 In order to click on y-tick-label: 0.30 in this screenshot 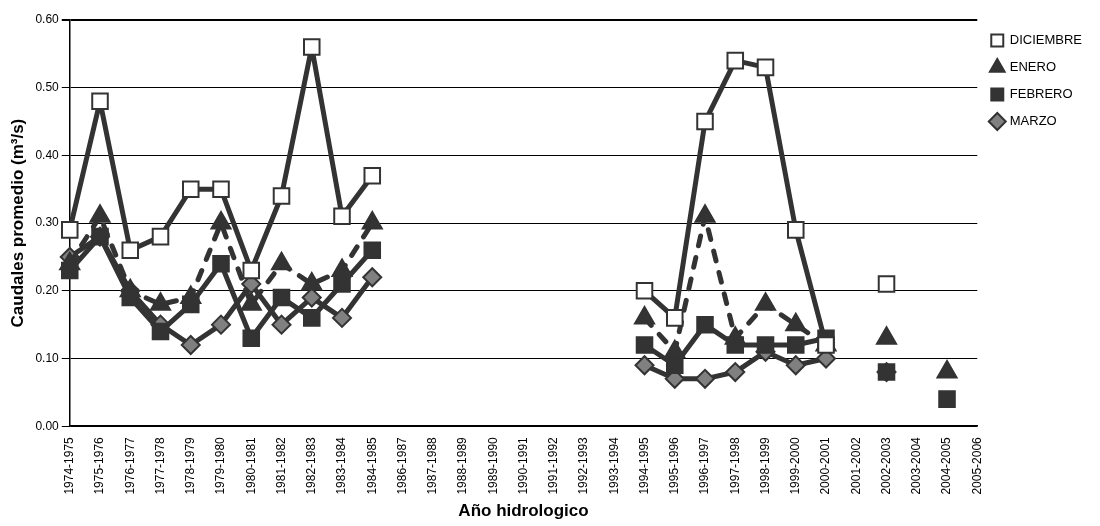, I will do `click(47, 222)`.